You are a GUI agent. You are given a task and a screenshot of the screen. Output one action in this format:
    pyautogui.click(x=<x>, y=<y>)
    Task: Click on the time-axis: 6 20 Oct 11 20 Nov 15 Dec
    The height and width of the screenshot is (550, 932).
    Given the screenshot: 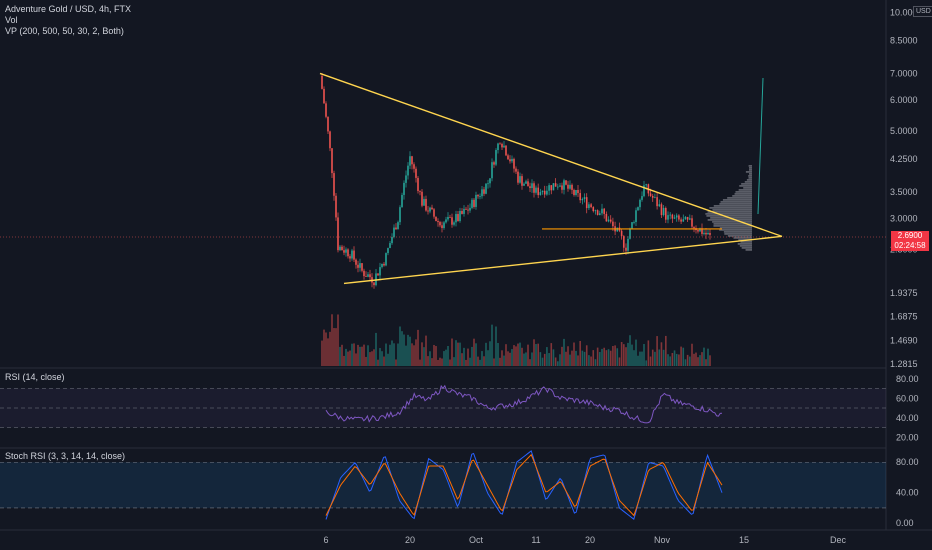 What is the action you would take?
    pyautogui.click(x=584, y=540)
    